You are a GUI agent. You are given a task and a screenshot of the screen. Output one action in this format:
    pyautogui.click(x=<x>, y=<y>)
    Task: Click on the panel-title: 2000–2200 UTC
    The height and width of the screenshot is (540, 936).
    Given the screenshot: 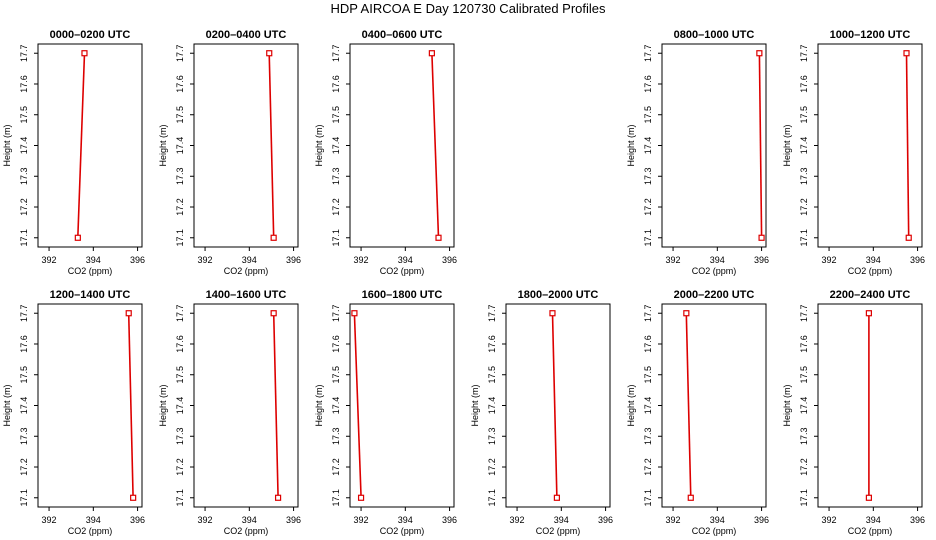 What is the action you would take?
    pyautogui.click(x=714, y=295)
    